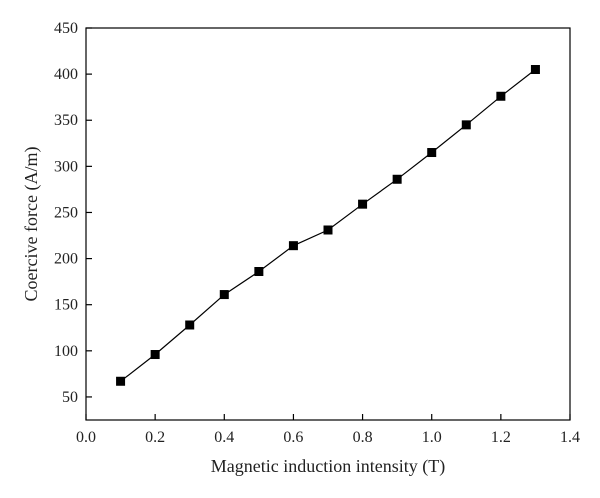 The width and height of the screenshot is (600, 498). Describe the element at coordinates (66, 28) in the screenshot. I see `y-tick-label: 450` at that location.